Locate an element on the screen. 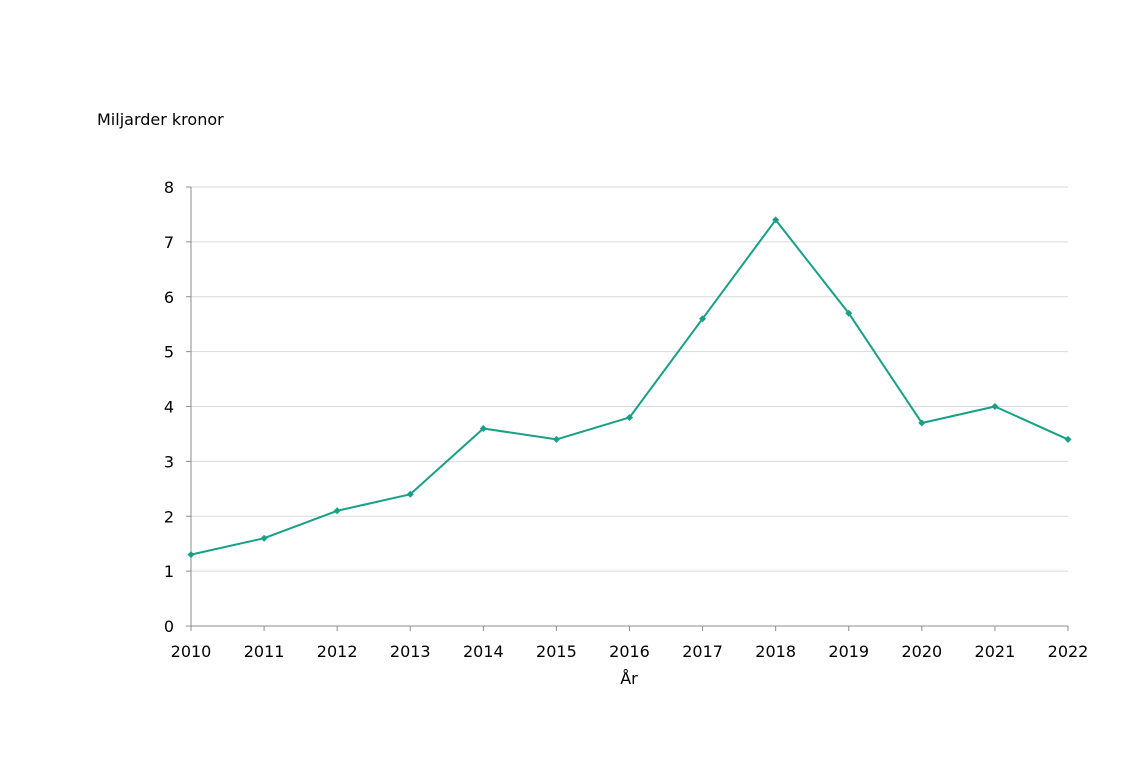  x-tick-label: 2022 is located at coordinates (1068, 651).